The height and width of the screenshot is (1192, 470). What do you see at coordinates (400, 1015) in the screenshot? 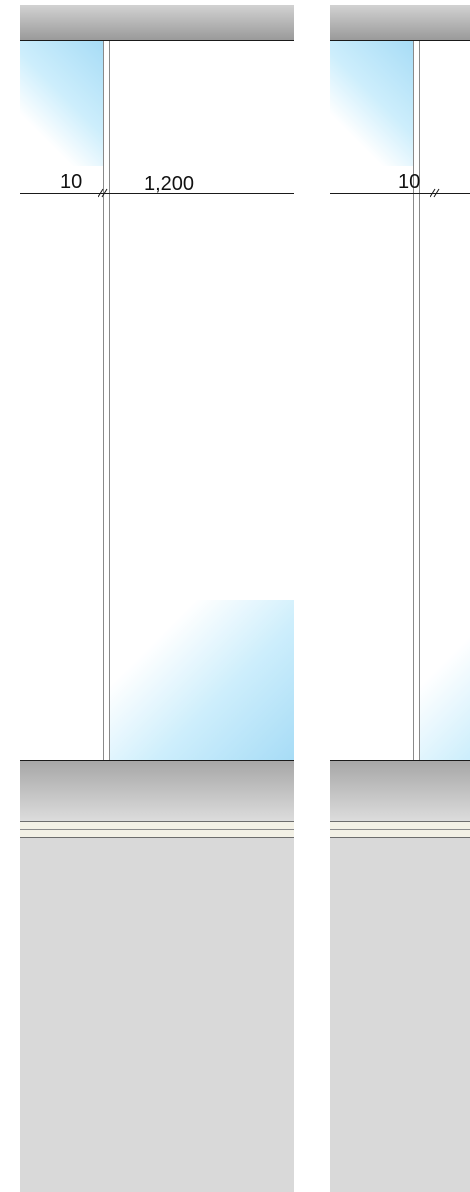
I see `wall-panel` at bounding box center [400, 1015].